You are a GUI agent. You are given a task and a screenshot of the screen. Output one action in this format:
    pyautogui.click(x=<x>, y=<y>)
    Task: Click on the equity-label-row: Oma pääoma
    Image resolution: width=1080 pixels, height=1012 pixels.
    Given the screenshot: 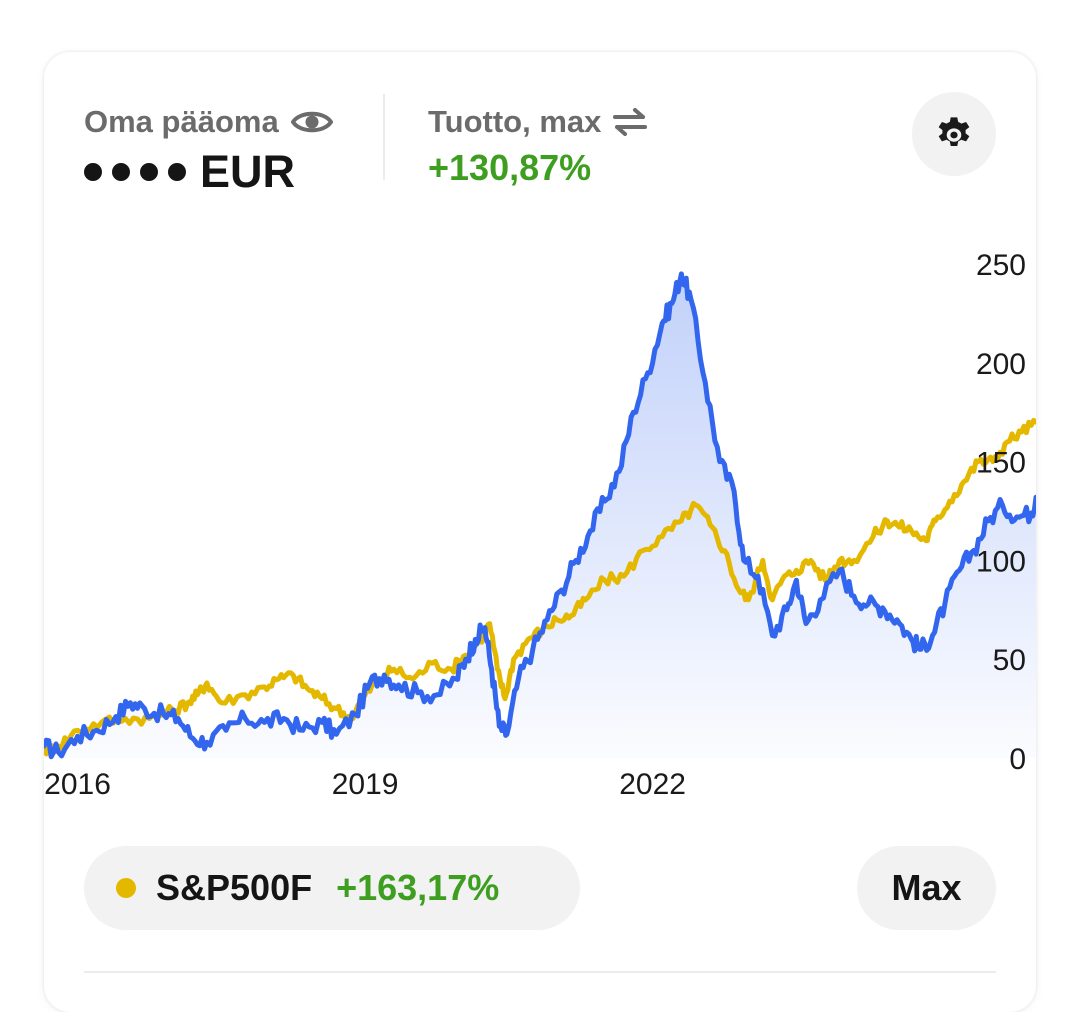 What is the action you would take?
    pyautogui.click(x=208, y=122)
    